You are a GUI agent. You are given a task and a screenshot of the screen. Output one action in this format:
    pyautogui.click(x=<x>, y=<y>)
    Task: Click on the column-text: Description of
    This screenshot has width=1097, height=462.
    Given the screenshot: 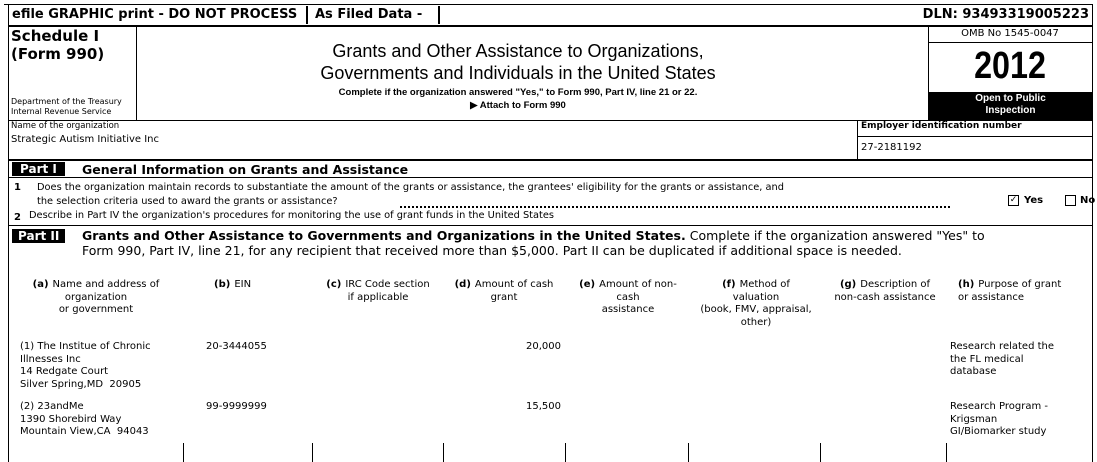 What is the action you would take?
    pyautogui.click(x=895, y=284)
    